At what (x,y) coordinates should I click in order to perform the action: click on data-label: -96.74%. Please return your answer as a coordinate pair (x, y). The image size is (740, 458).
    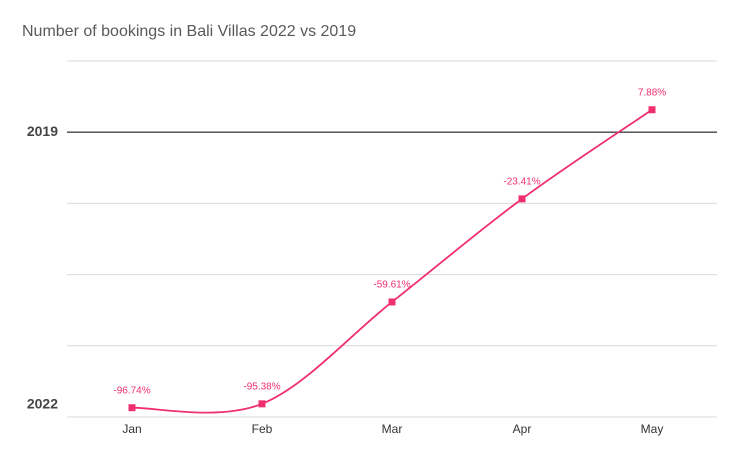
    Looking at the image, I should click on (131, 390).